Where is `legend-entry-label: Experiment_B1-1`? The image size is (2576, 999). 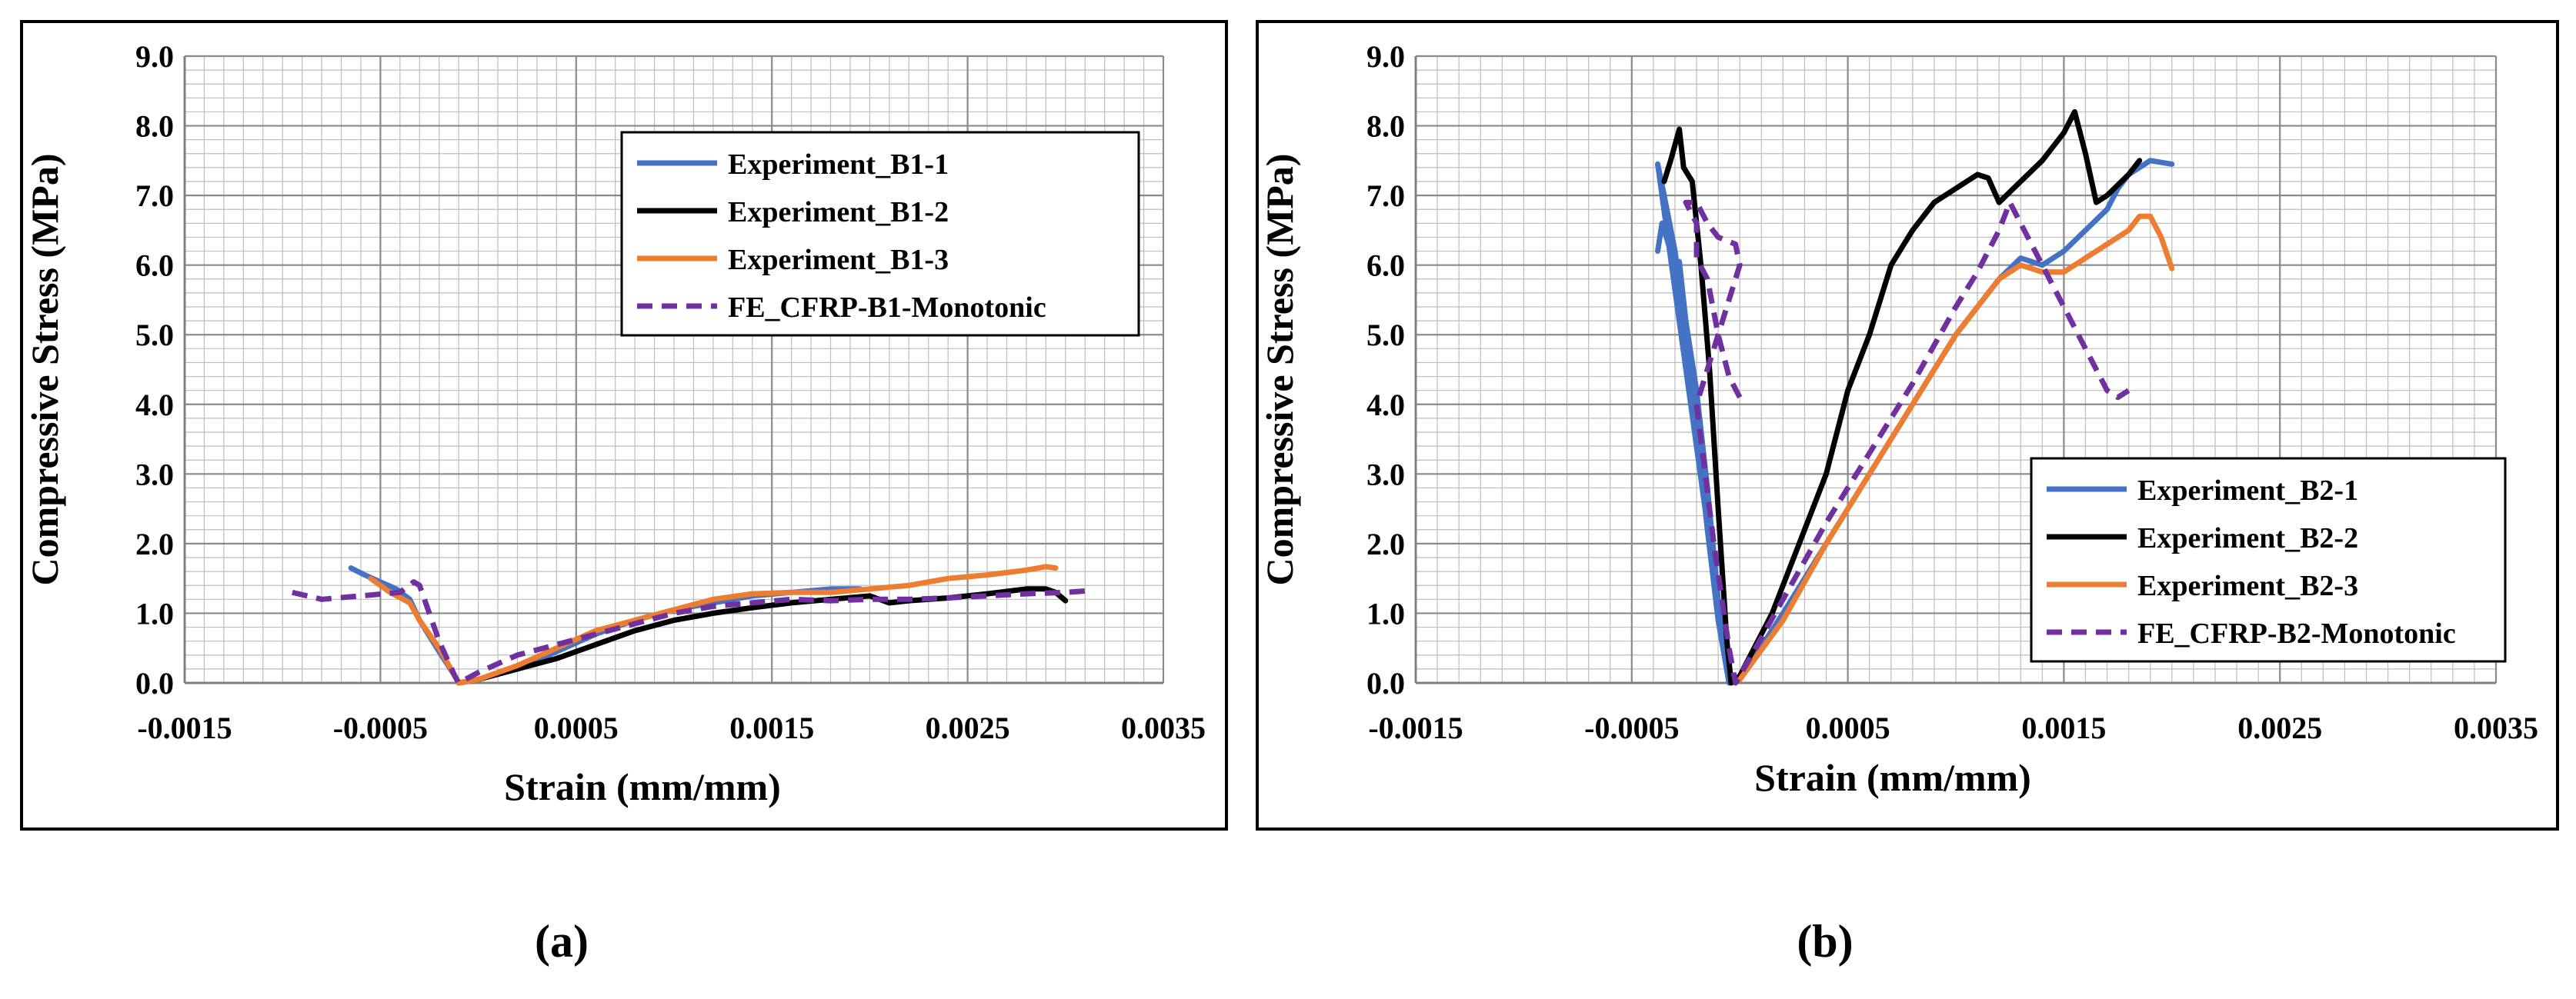 legend-entry-label: Experiment_B1-1 is located at coordinates (839, 164).